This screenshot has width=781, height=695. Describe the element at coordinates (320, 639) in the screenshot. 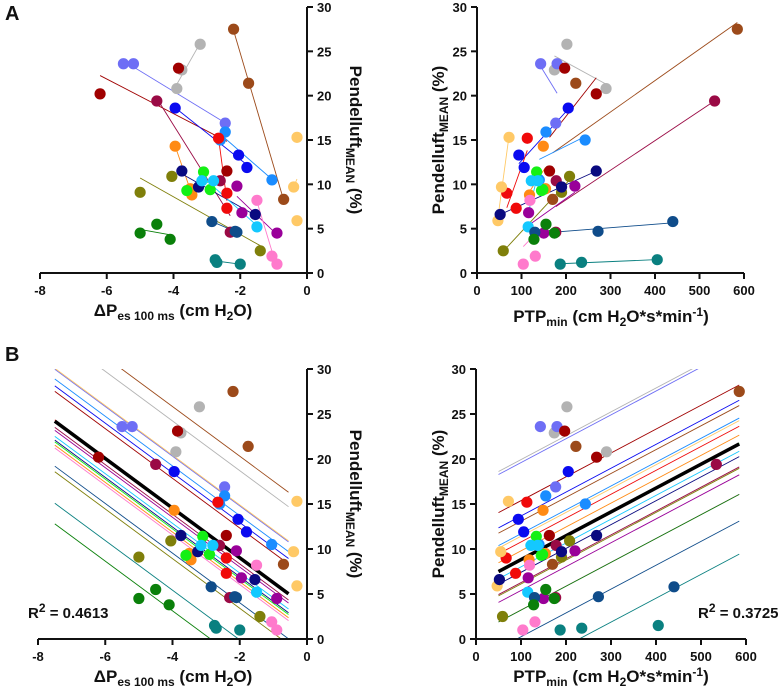

I see `y-tick-label: 0` at that location.